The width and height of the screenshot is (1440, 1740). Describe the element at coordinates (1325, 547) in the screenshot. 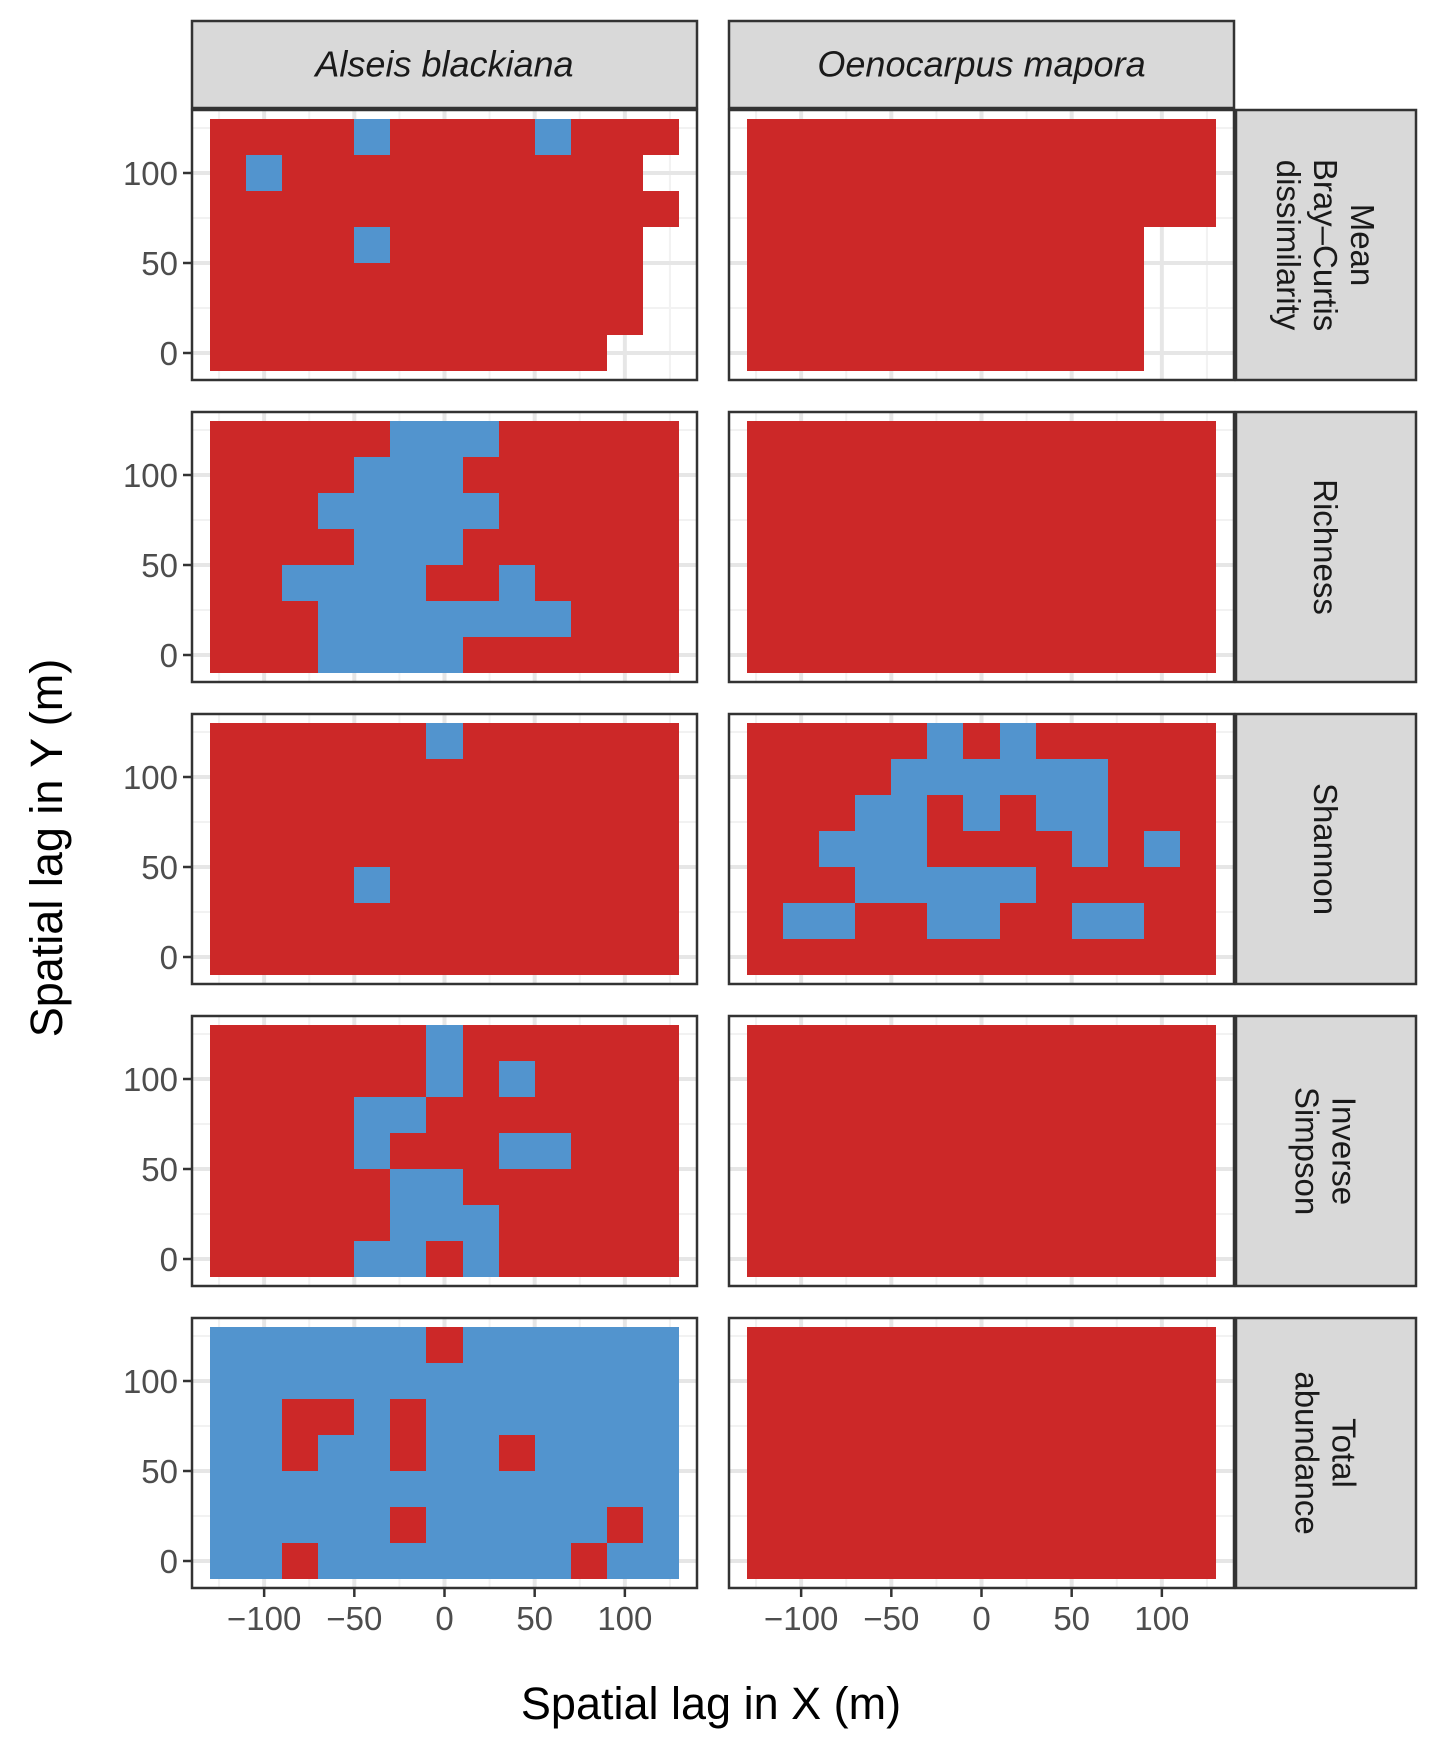

I see `row-strip-label-line: Richness` at that location.